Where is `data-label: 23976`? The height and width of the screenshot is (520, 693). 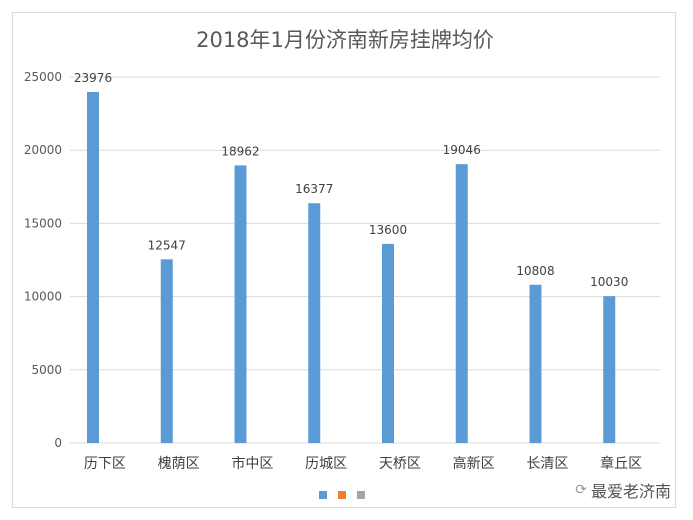 data-label: 23976 is located at coordinates (93, 78).